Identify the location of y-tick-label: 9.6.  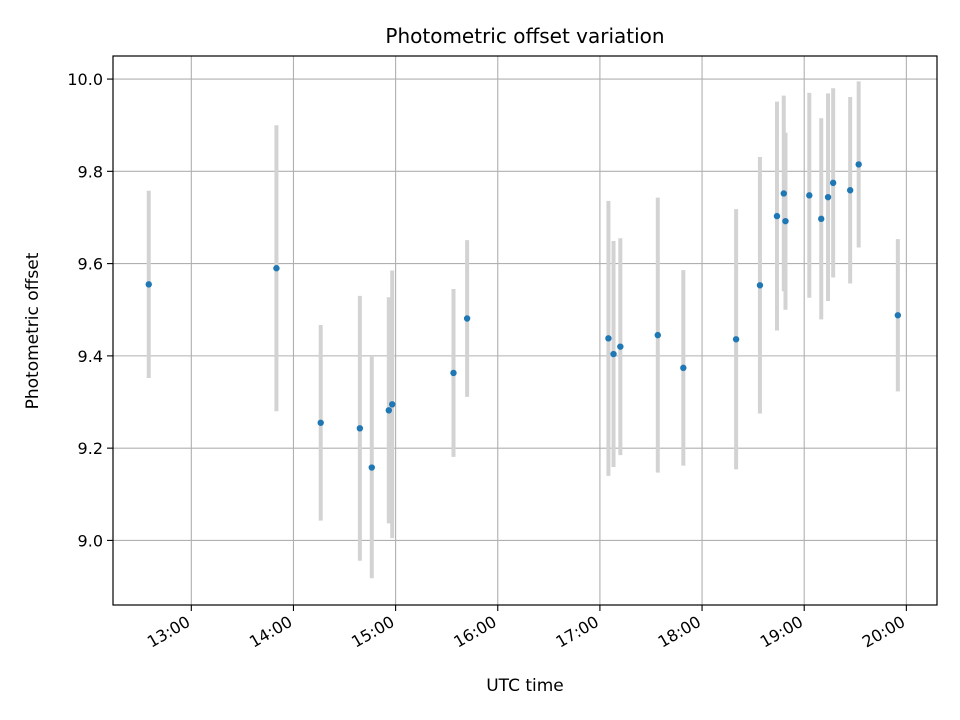
(90, 264).